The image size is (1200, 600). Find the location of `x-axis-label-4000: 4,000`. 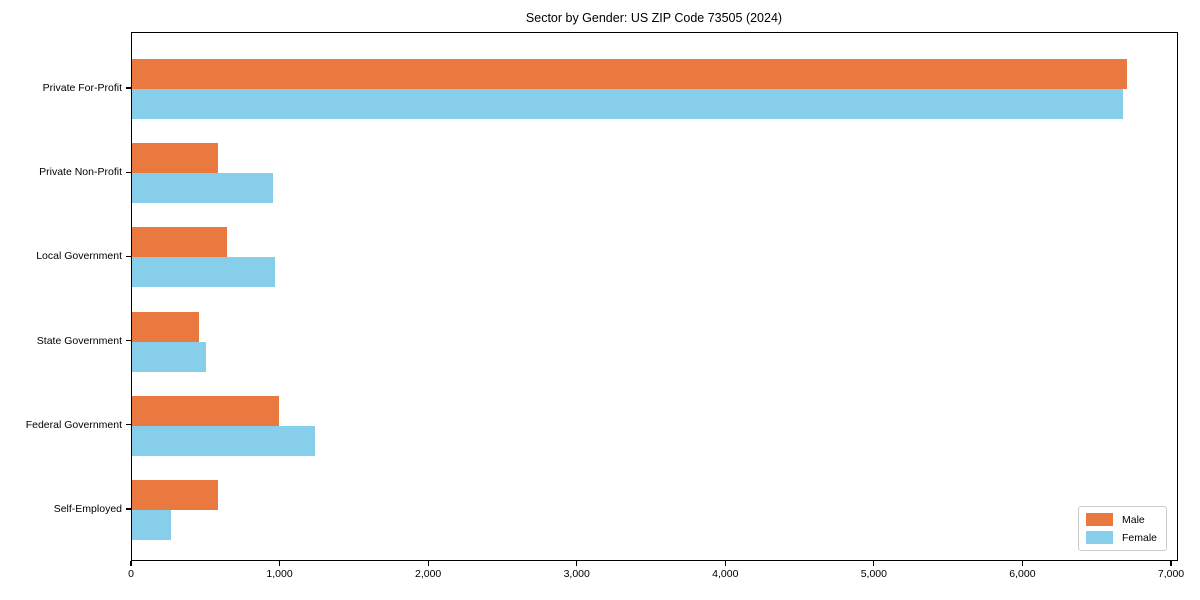

x-axis-label-4000: 4,000 is located at coordinates (725, 574).